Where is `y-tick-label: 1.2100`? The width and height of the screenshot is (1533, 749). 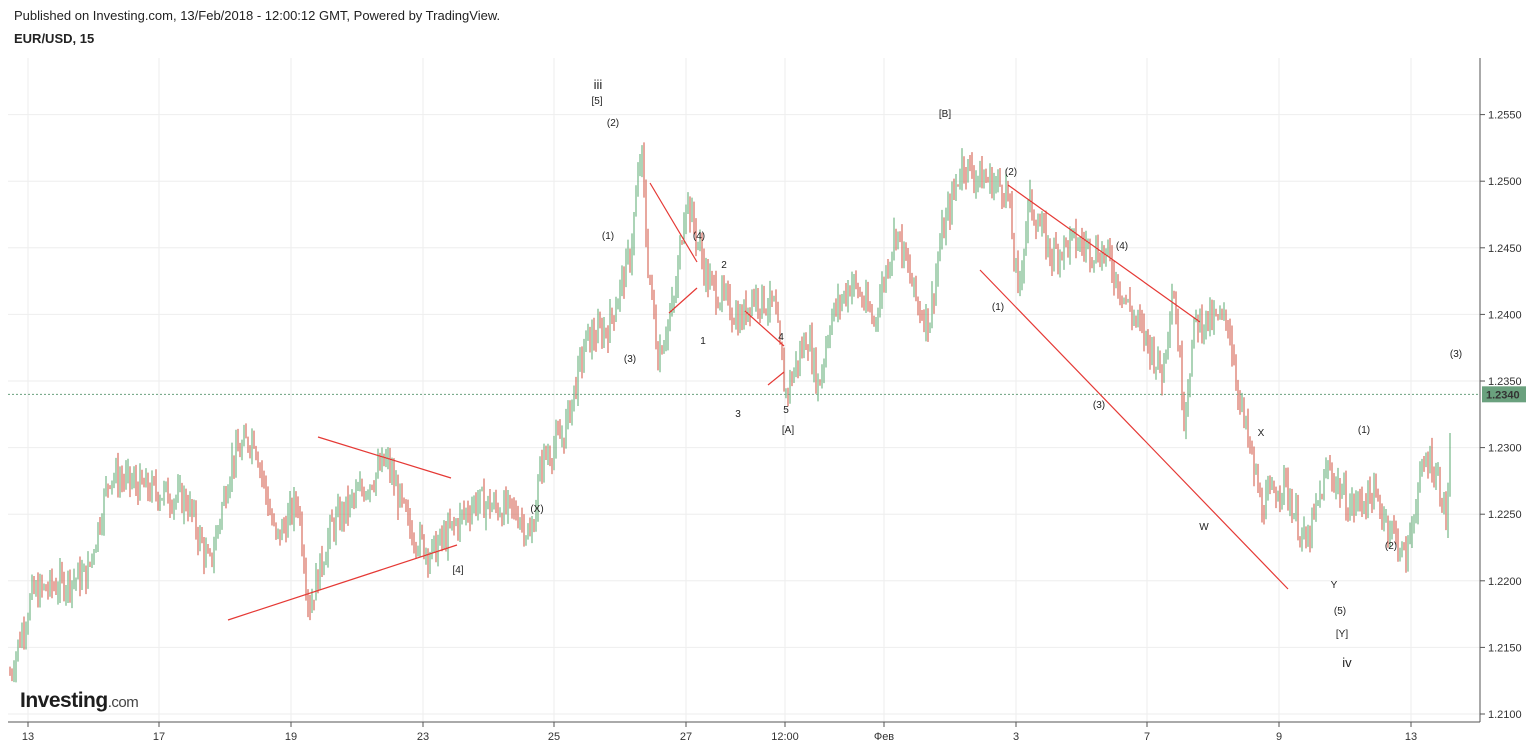 y-tick-label: 1.2100 is located at coordinates (1505, 715).